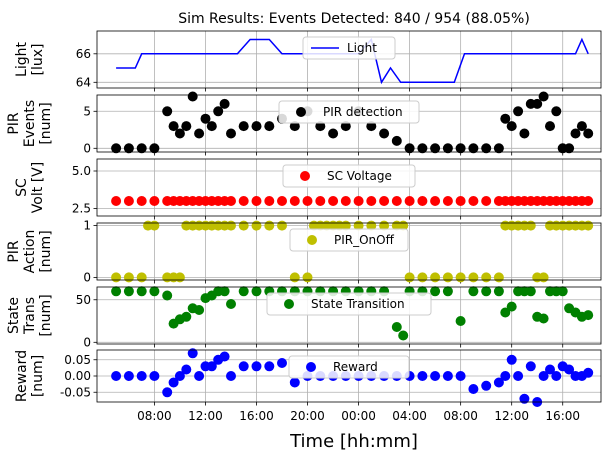 The height and width of the screenshot is (461, 612). I want to click on legend: SC Voltage, so click(349, 176).